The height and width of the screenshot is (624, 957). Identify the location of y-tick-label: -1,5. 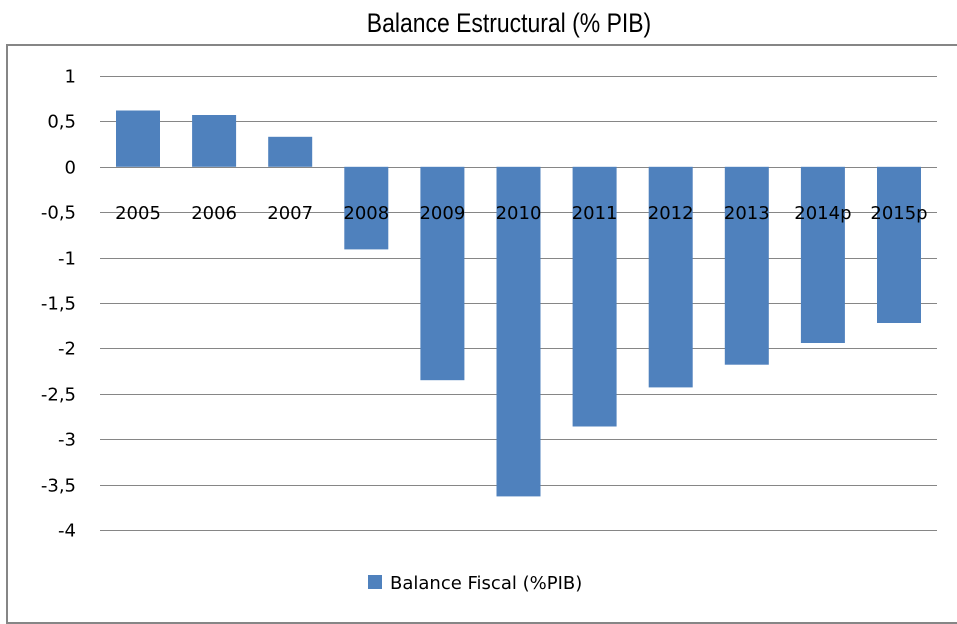
(58, 304).